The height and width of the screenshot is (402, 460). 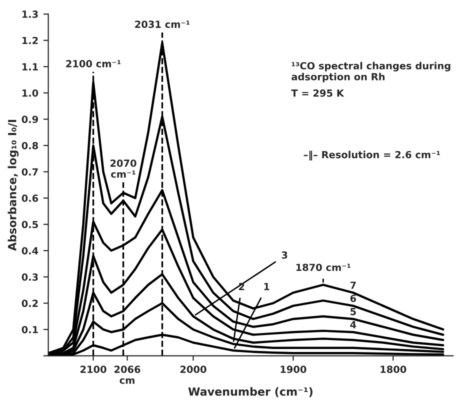 What do you see at coordinates (353, 285) in the screenshot?
I see `series-label: 7` at bounding box center [353, 285].